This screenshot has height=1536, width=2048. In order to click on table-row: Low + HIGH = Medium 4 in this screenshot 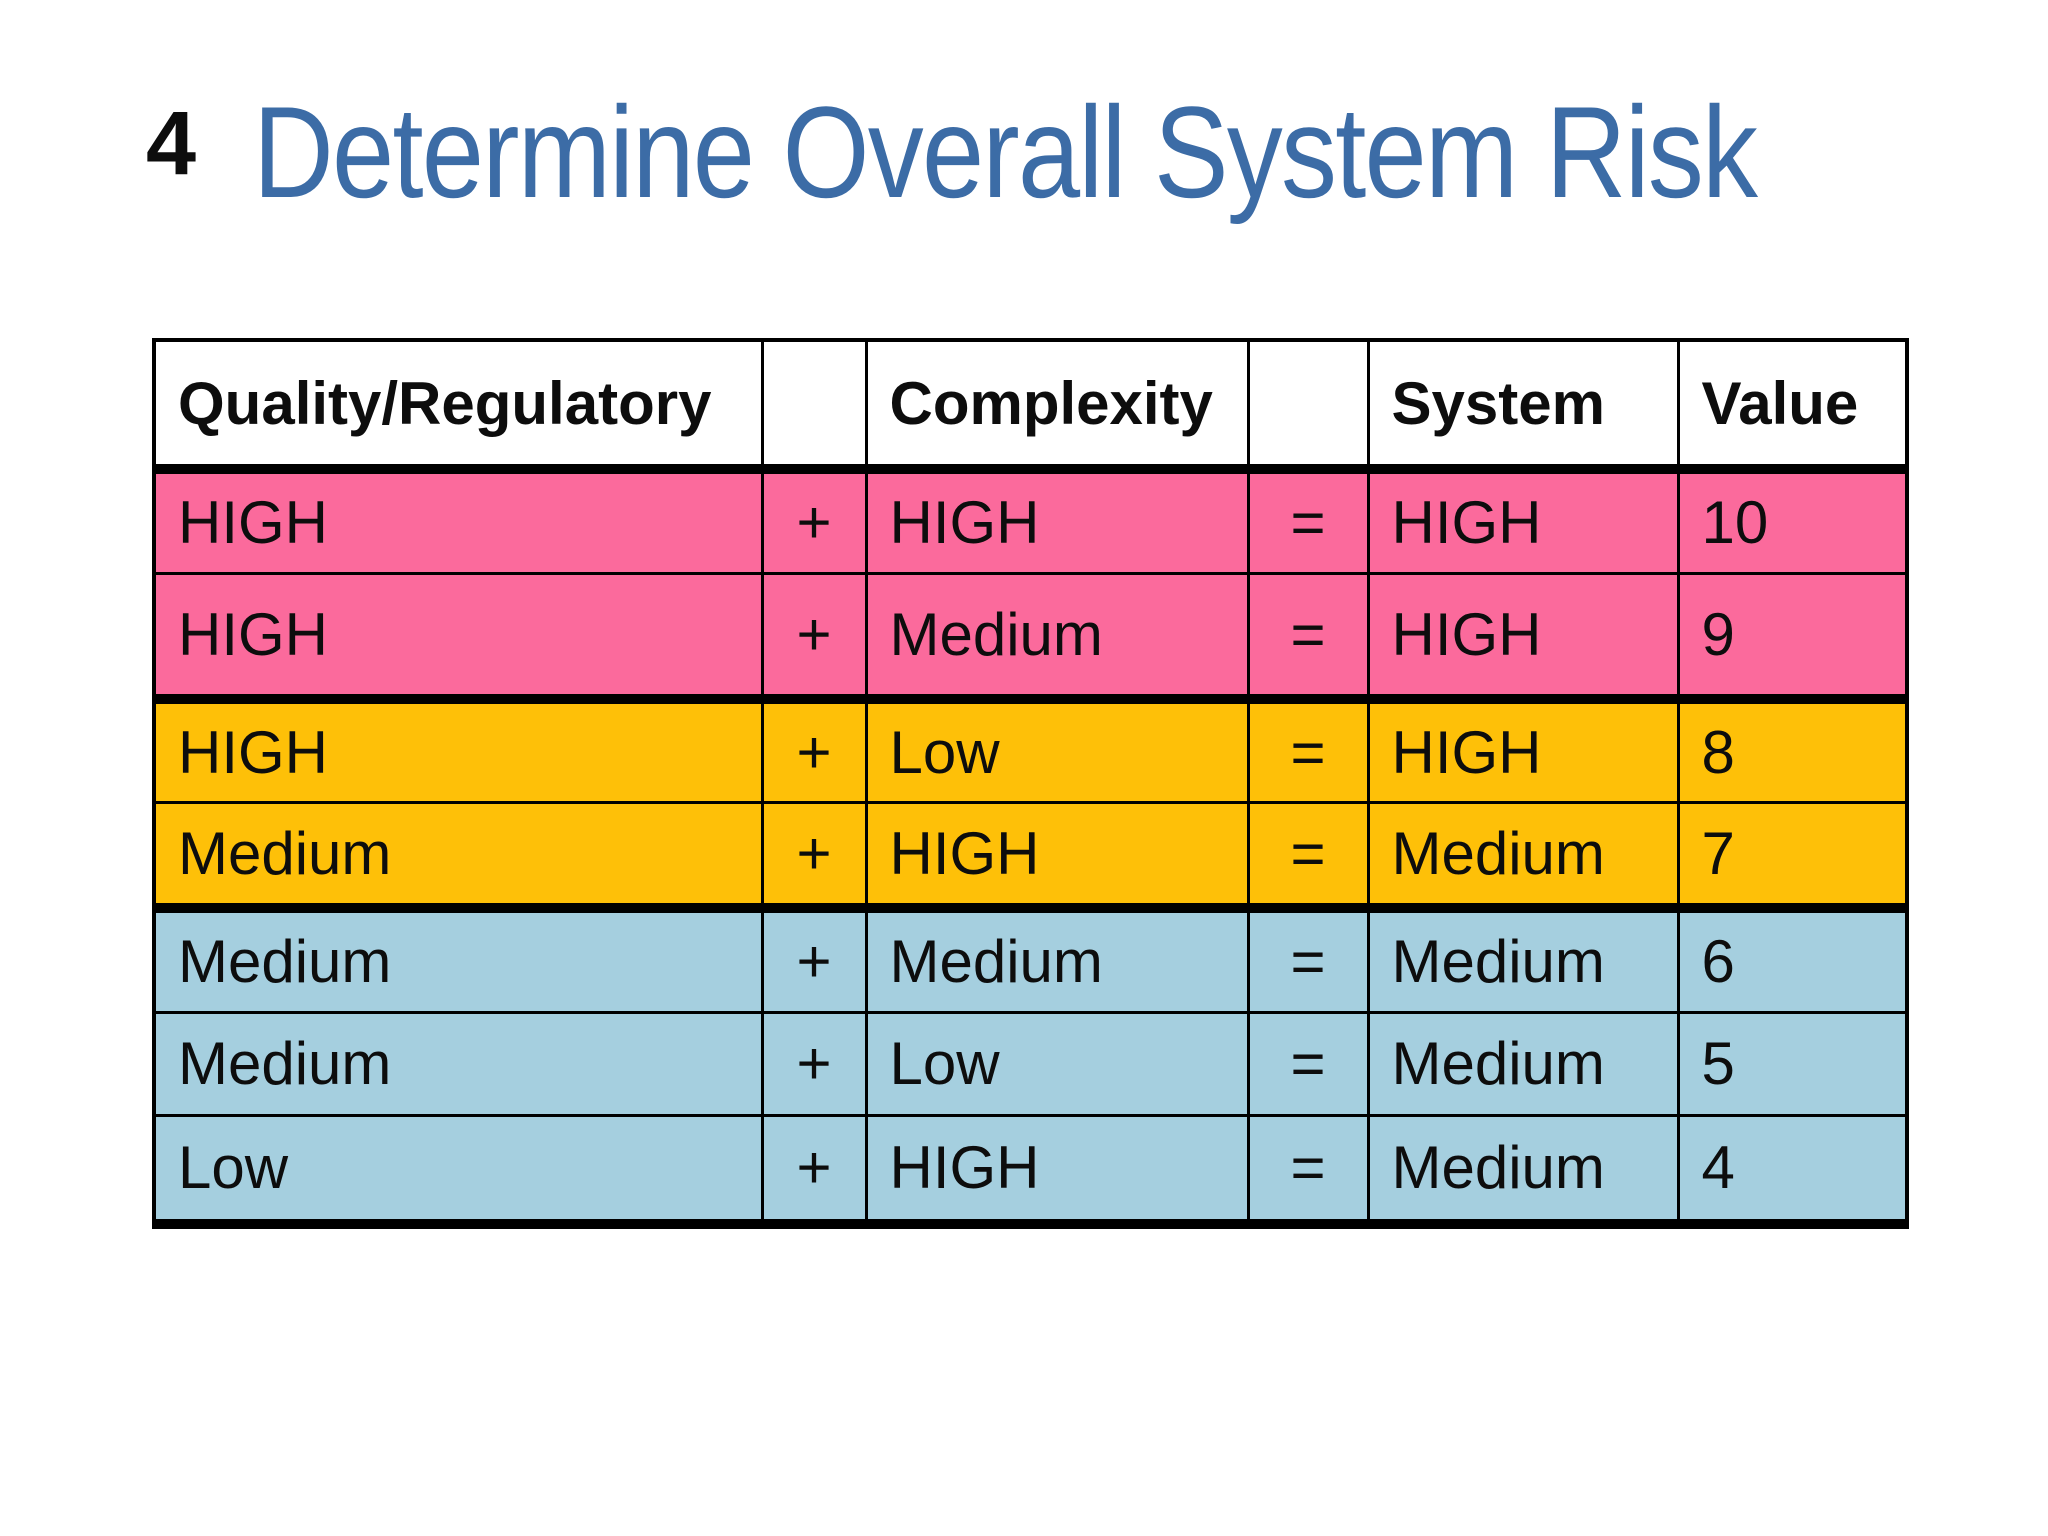, I will do `click(1030, 1169)`.